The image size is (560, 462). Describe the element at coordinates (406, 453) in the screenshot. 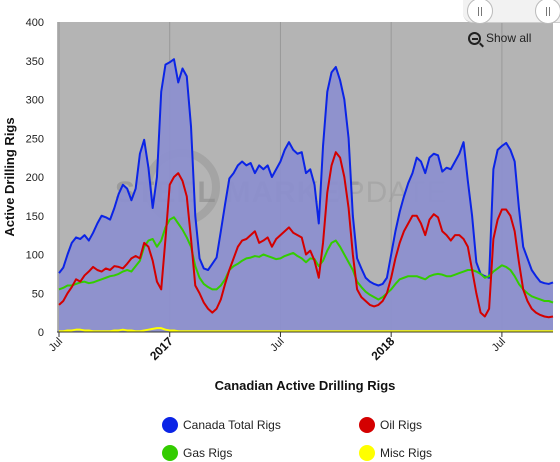

I see `legend-label: Misc Rigs` at that location.